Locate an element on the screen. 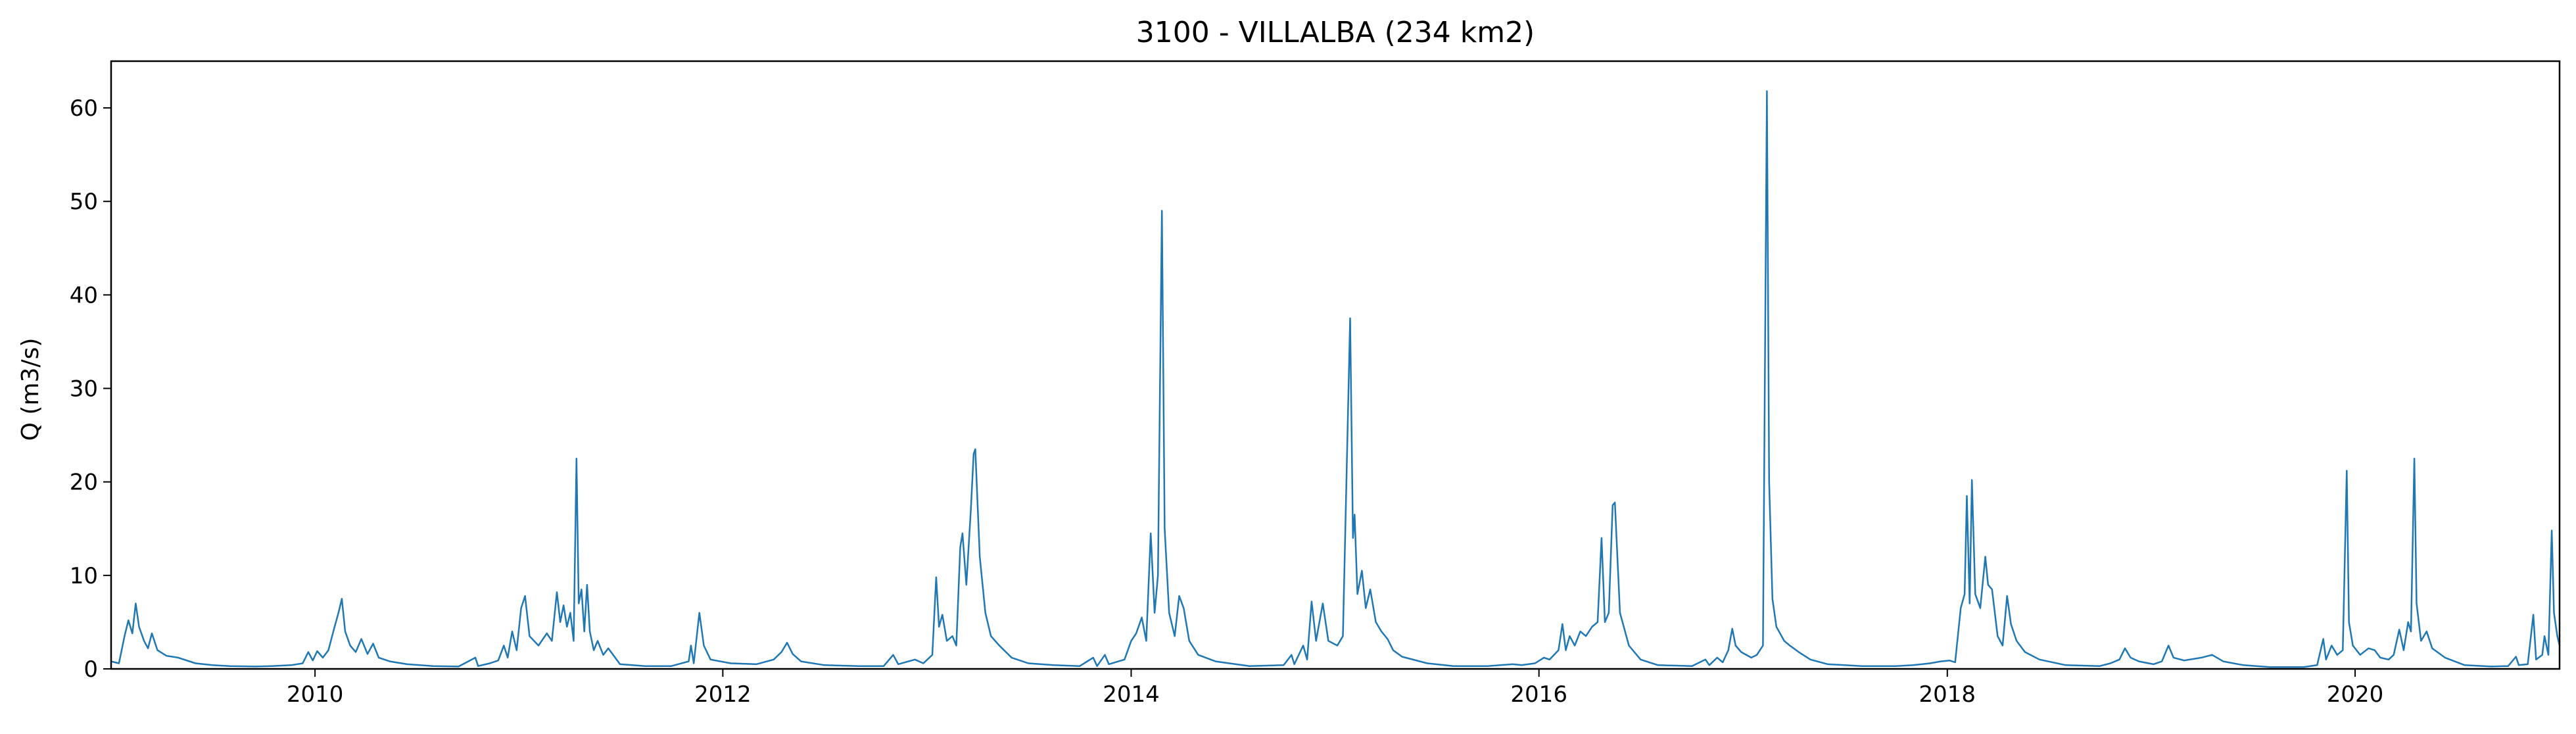 The width and height of the screenshot is (2576, 734). x-tick-label: 2012 is located at coordinates (723, 694).